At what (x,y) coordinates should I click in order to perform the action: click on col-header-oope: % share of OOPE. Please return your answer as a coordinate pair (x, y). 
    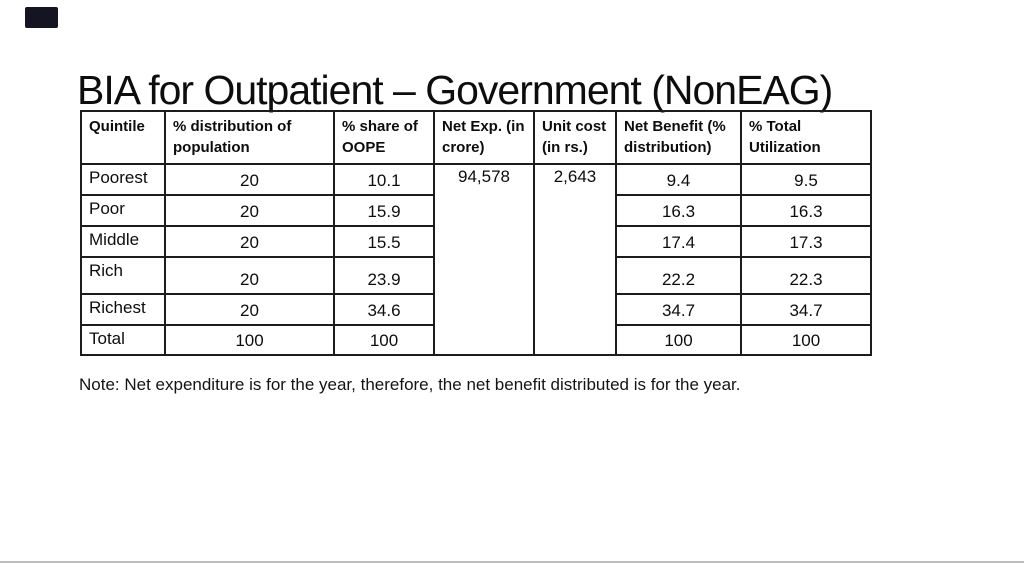
    Looking at the image, I should click on (384, 137).